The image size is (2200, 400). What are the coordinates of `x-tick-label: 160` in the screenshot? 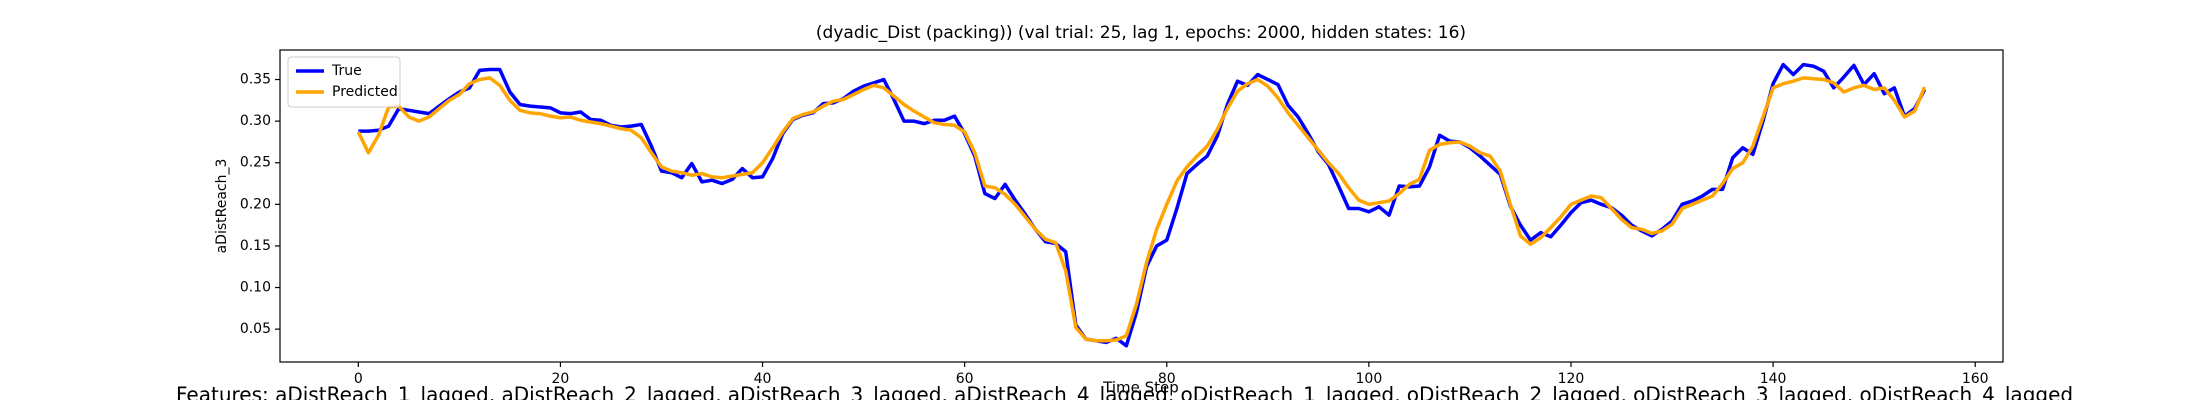 It's located at (1975, 379).